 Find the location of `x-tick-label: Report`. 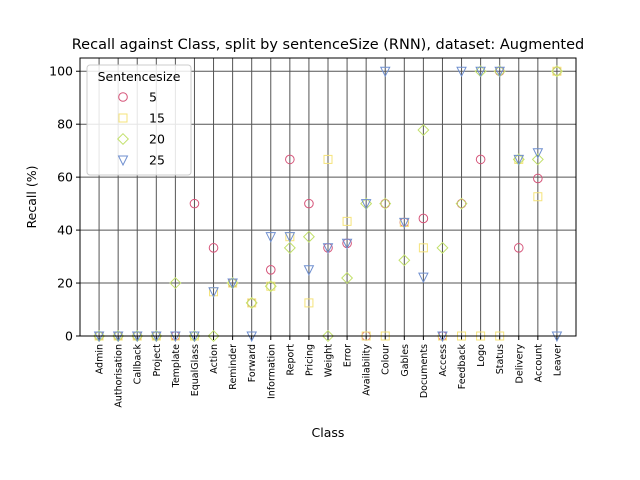

x-tick-label: Report is located at coordinates (290, 360).